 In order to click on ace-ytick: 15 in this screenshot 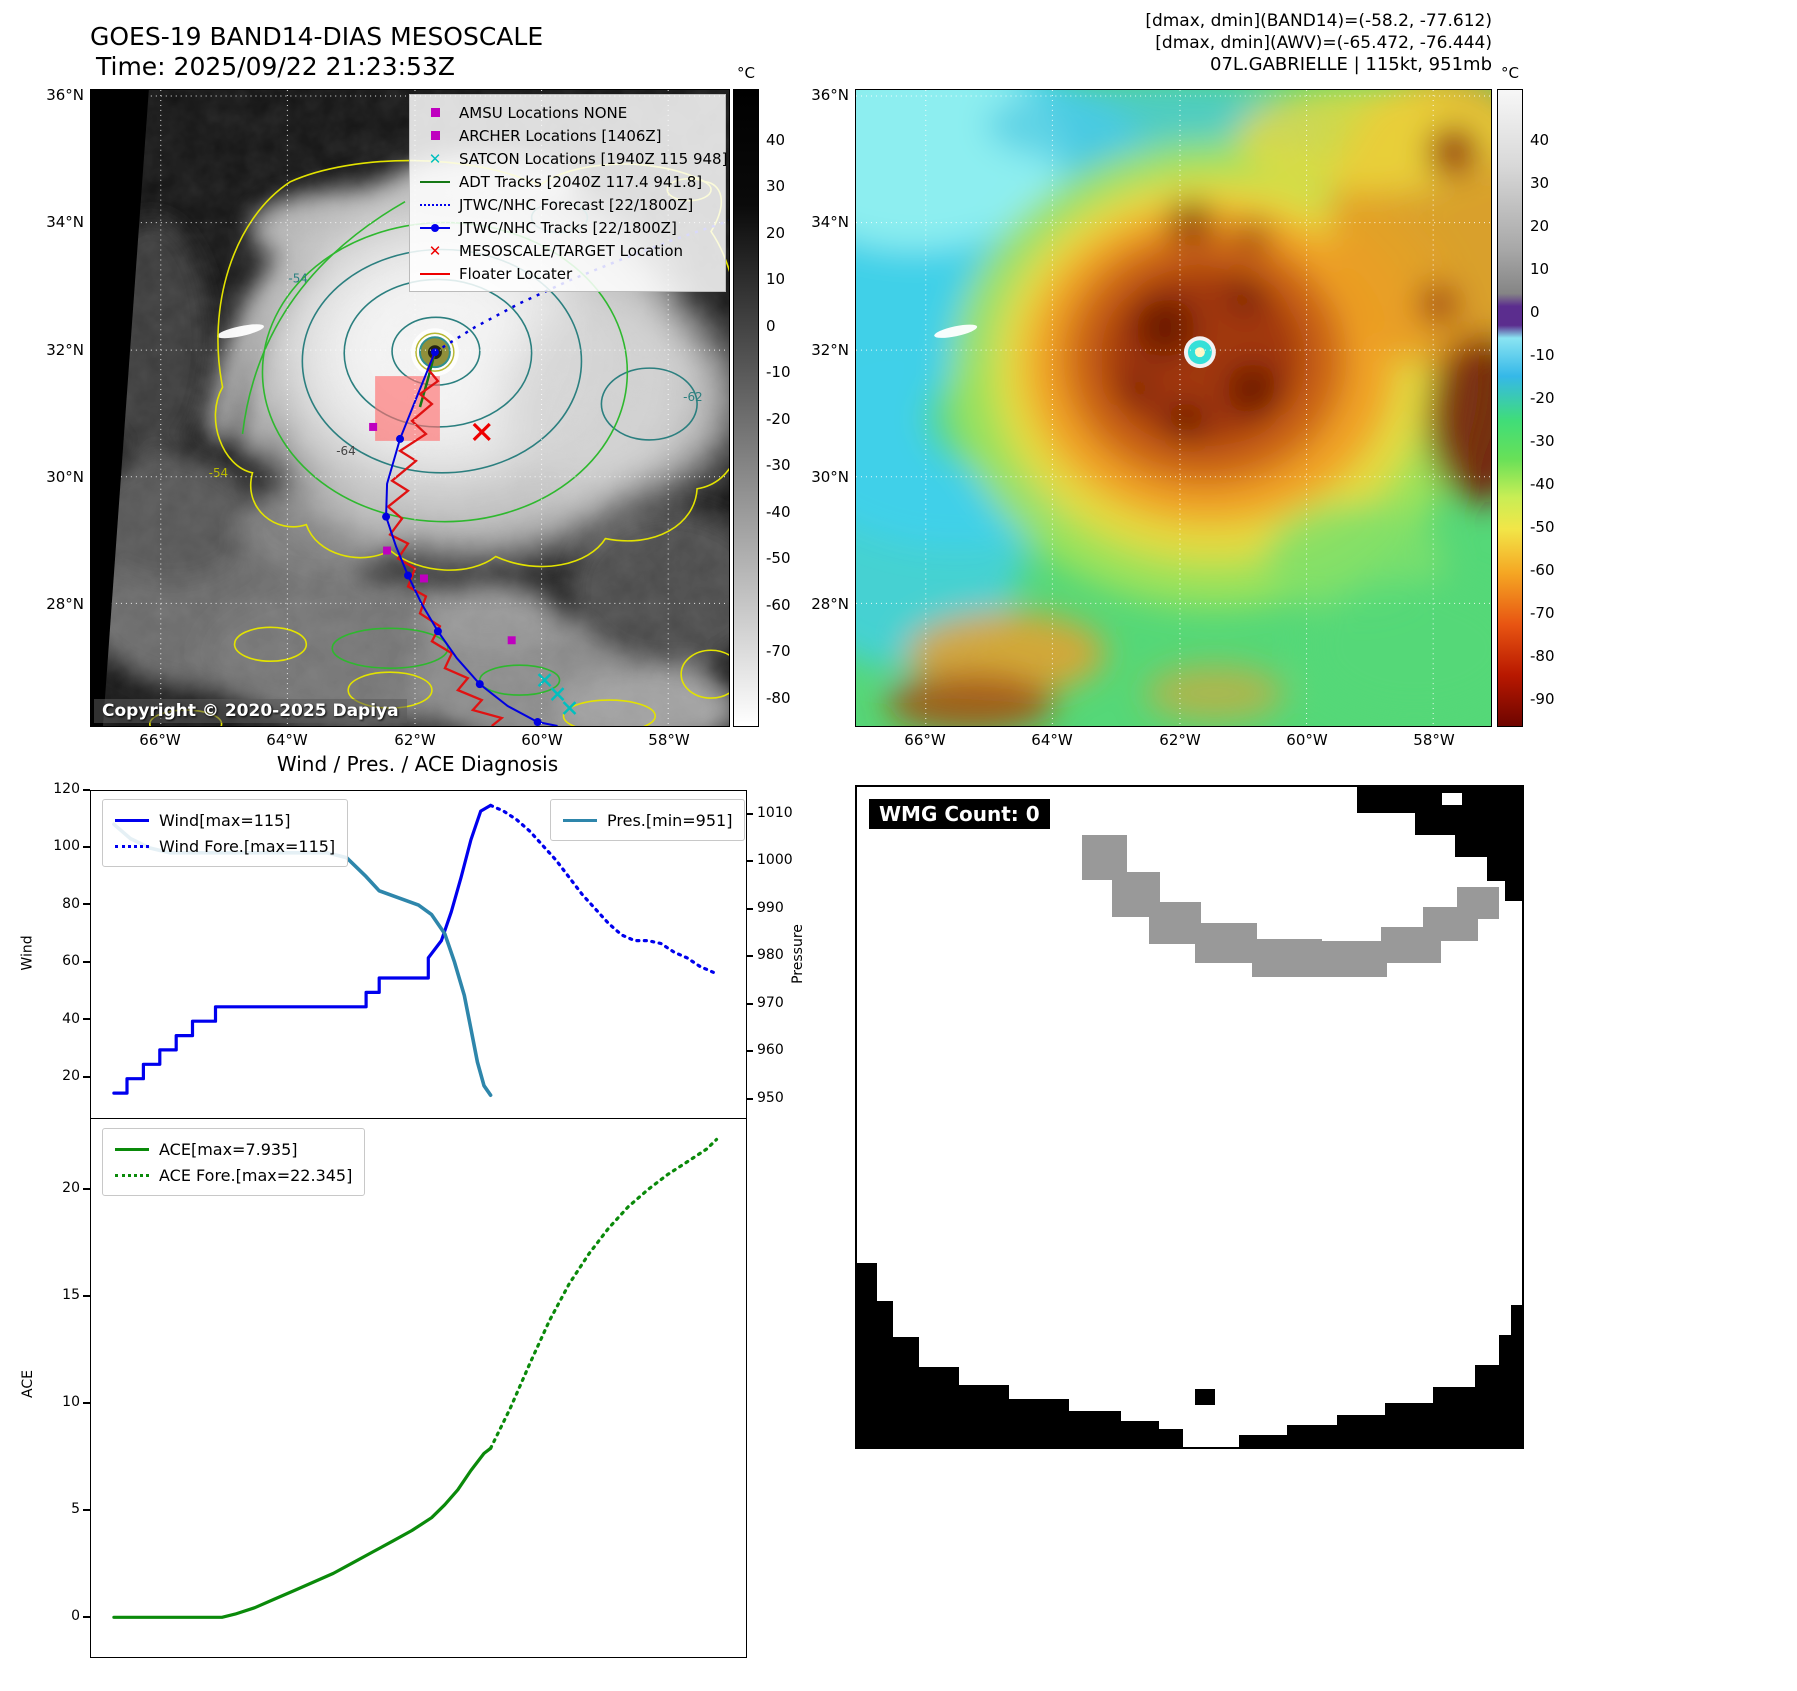, I will do `click(71, 1295)`.